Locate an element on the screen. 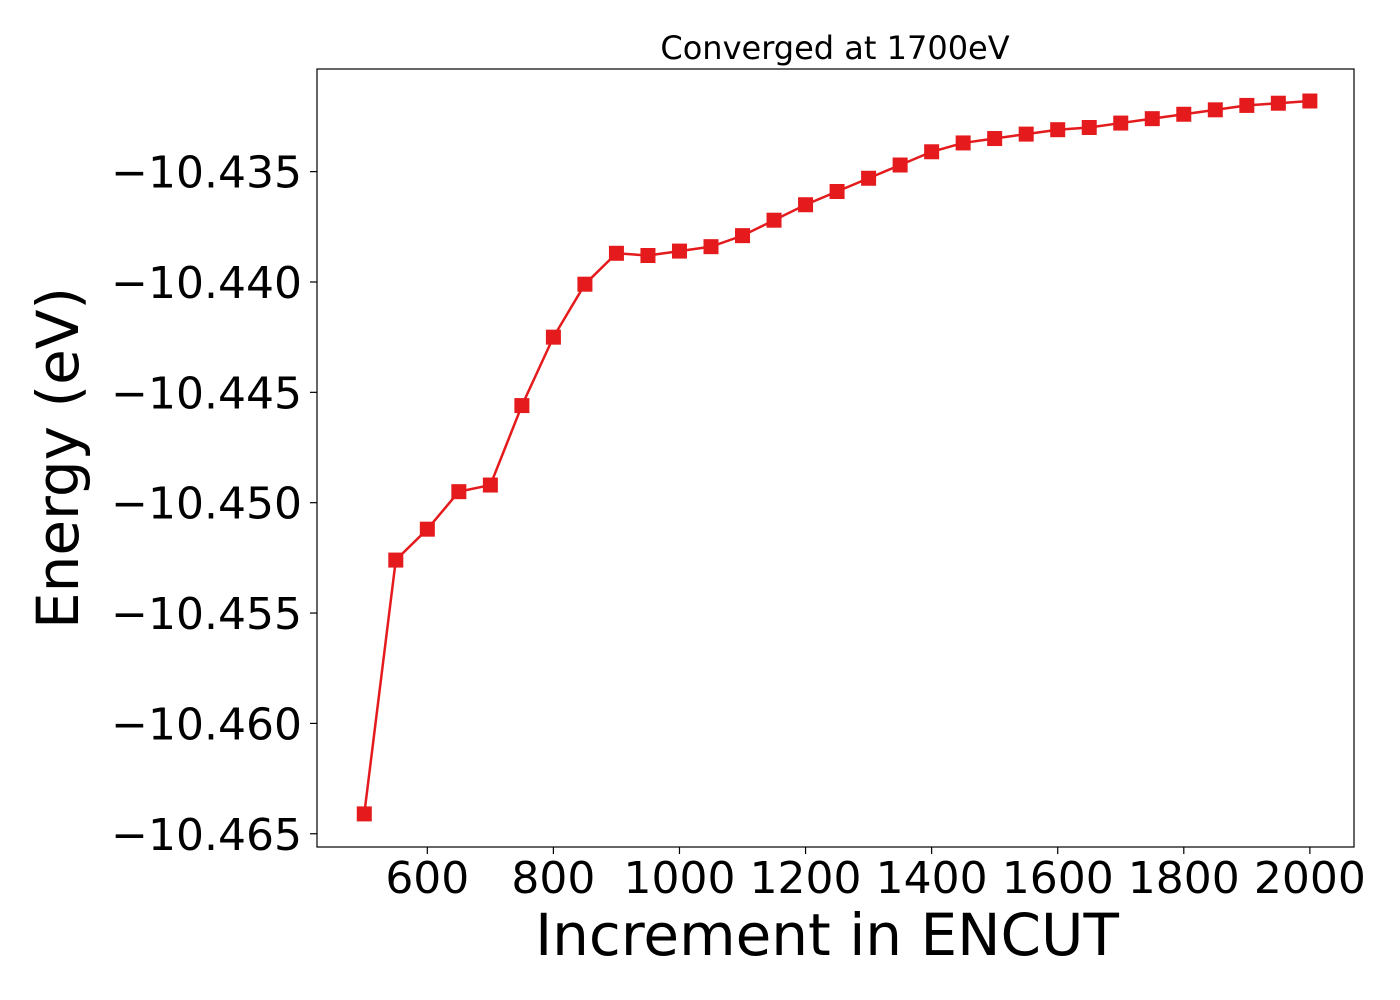 This screenshot has height=1000, width=1400. y-tick-label: −10.465 is located at coordinates (206, 835).